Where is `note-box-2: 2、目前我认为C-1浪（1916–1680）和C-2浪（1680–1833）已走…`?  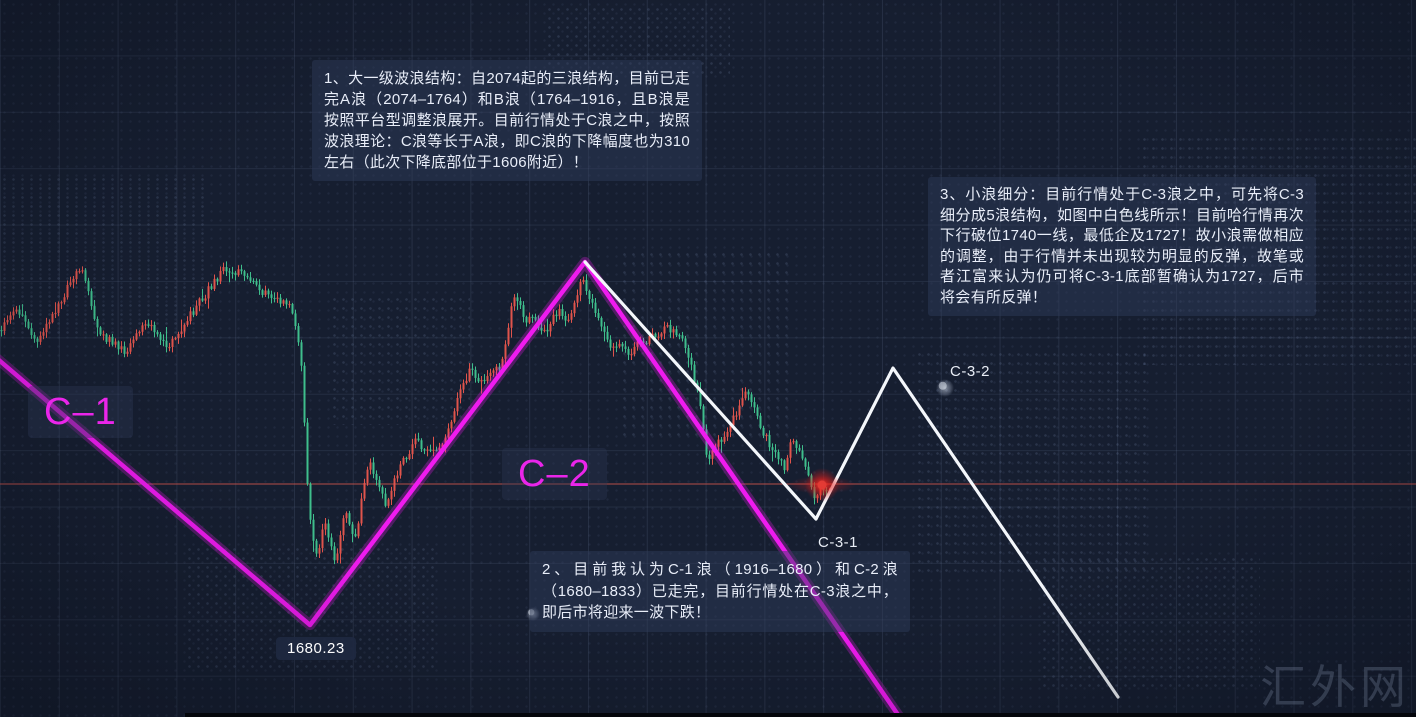
note-box-2: 2、目前我认为C-1浪（1916–1680）和C-2浪（1680–1833）已走… is located at coordinates (720, 591).